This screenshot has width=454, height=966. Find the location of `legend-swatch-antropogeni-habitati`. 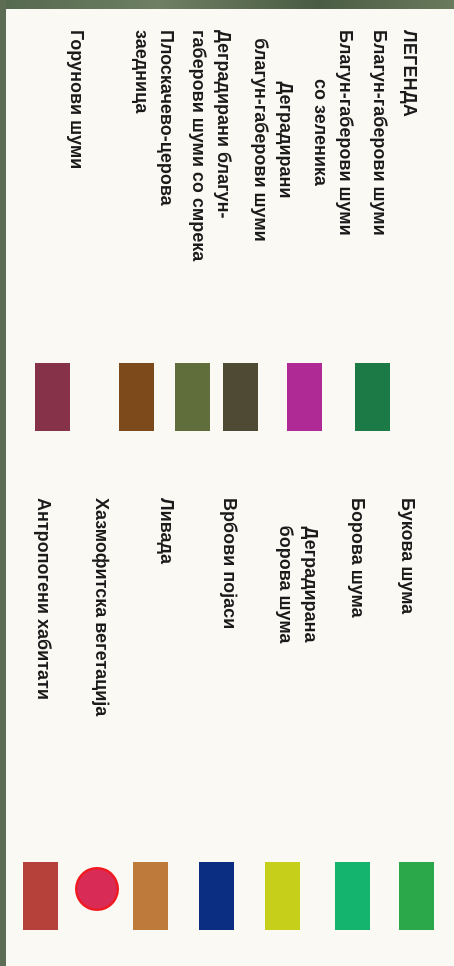

legend-swatch-antropogeni-habitati is located at coordinates (40, 896).